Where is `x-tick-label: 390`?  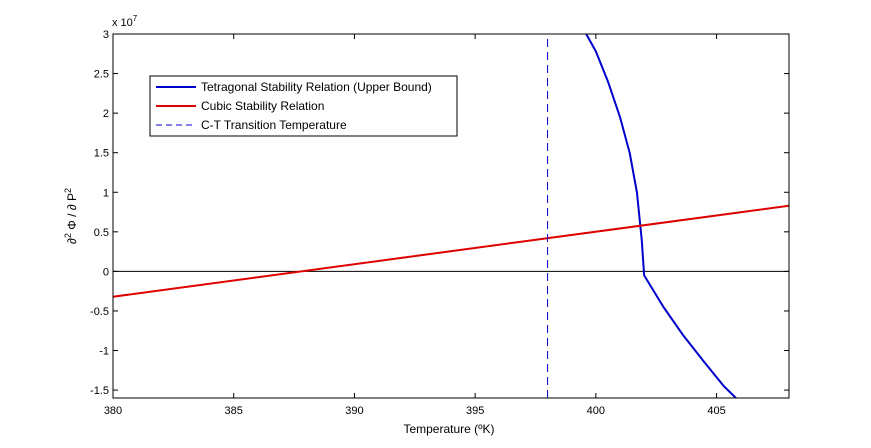 x-tick-label: 390 is located at coordinates (354, 411).